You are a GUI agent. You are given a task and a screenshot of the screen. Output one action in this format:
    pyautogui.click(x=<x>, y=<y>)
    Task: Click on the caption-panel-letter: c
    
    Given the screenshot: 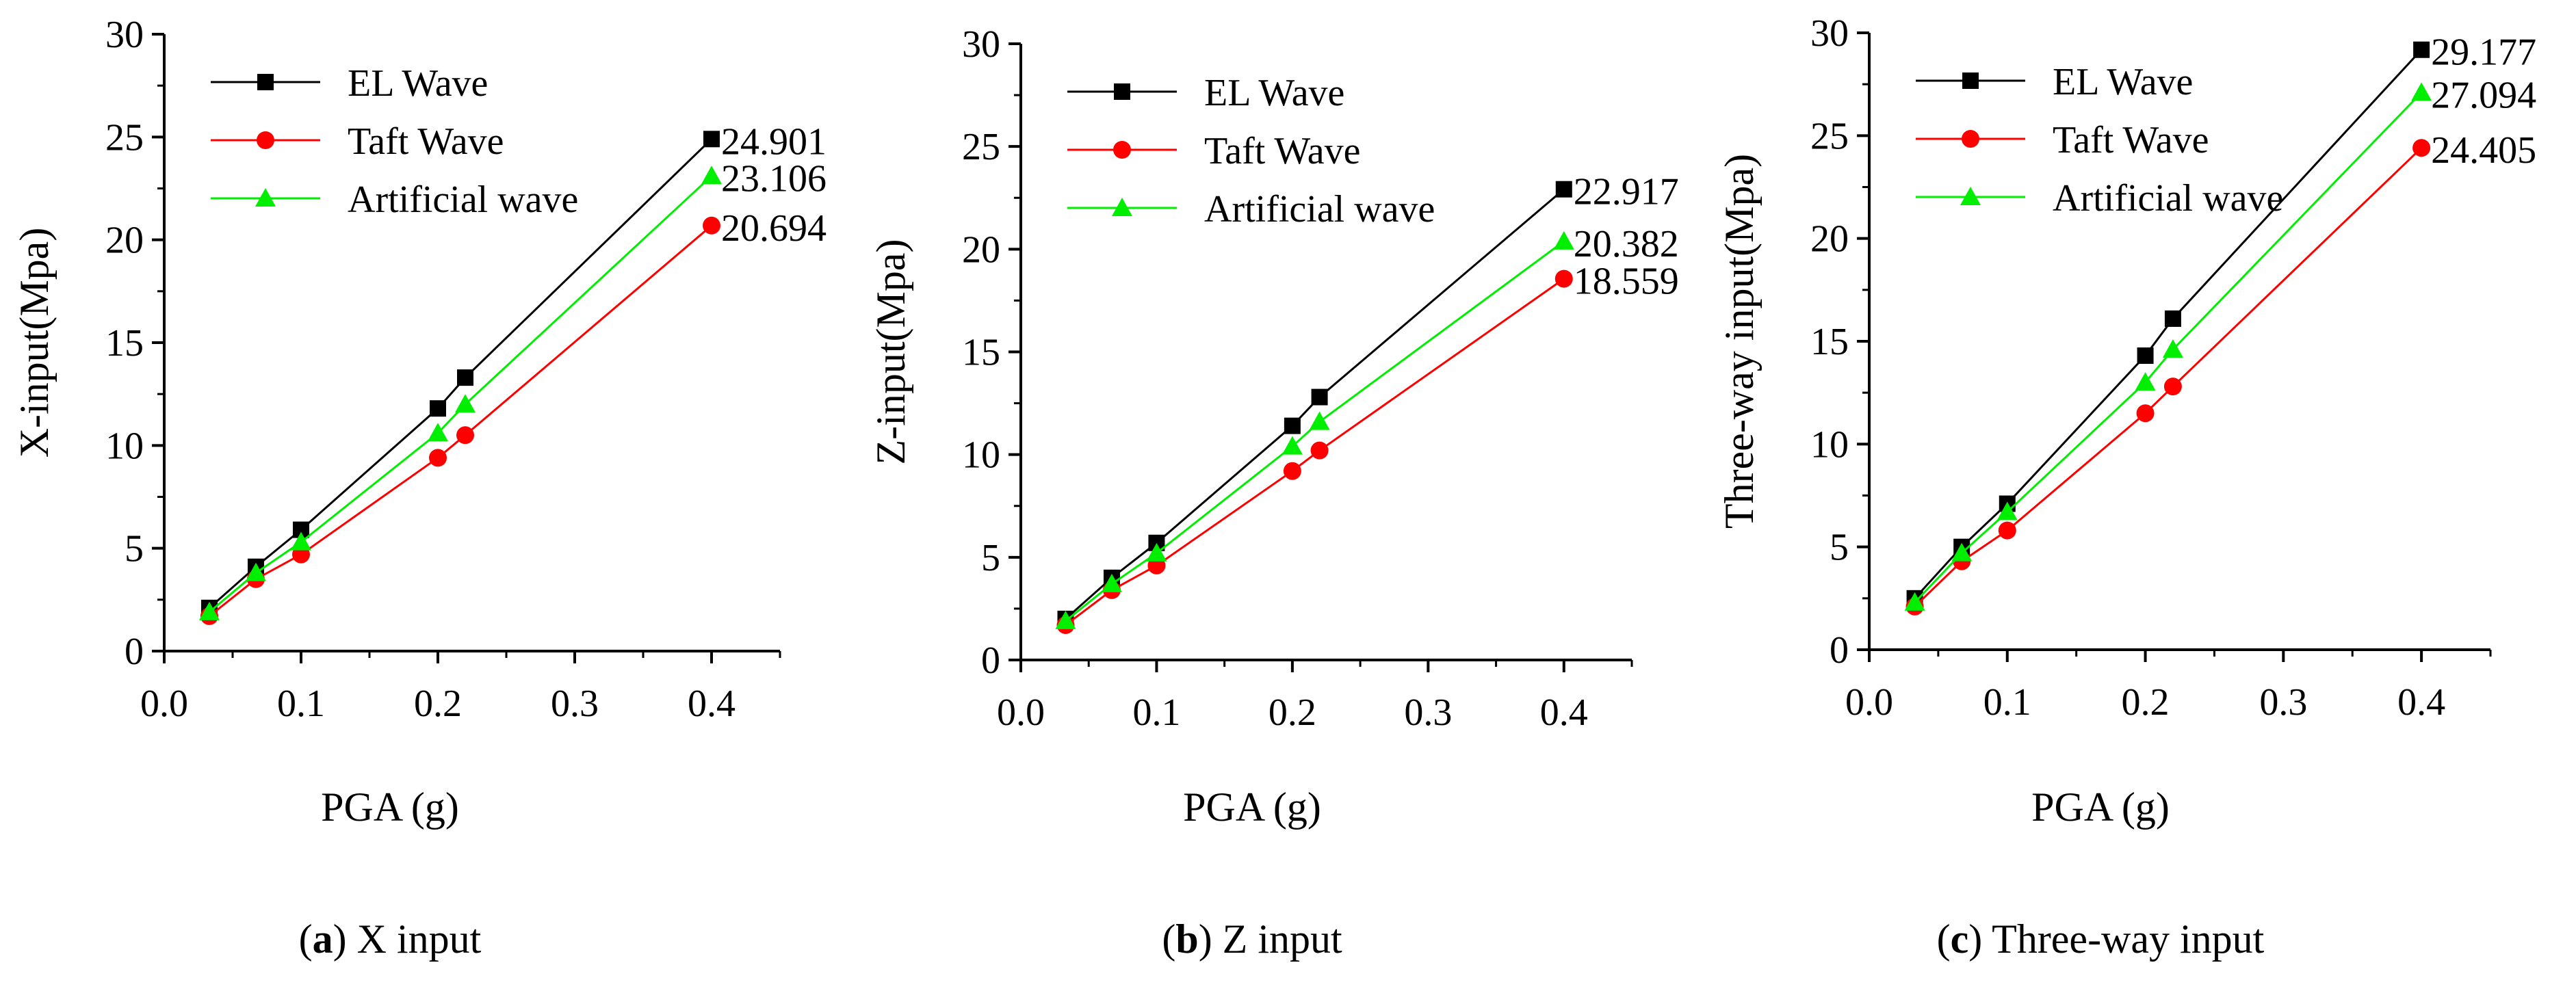 What is the action you would take?
    pyautogui.click(x=1960, y=939)
    